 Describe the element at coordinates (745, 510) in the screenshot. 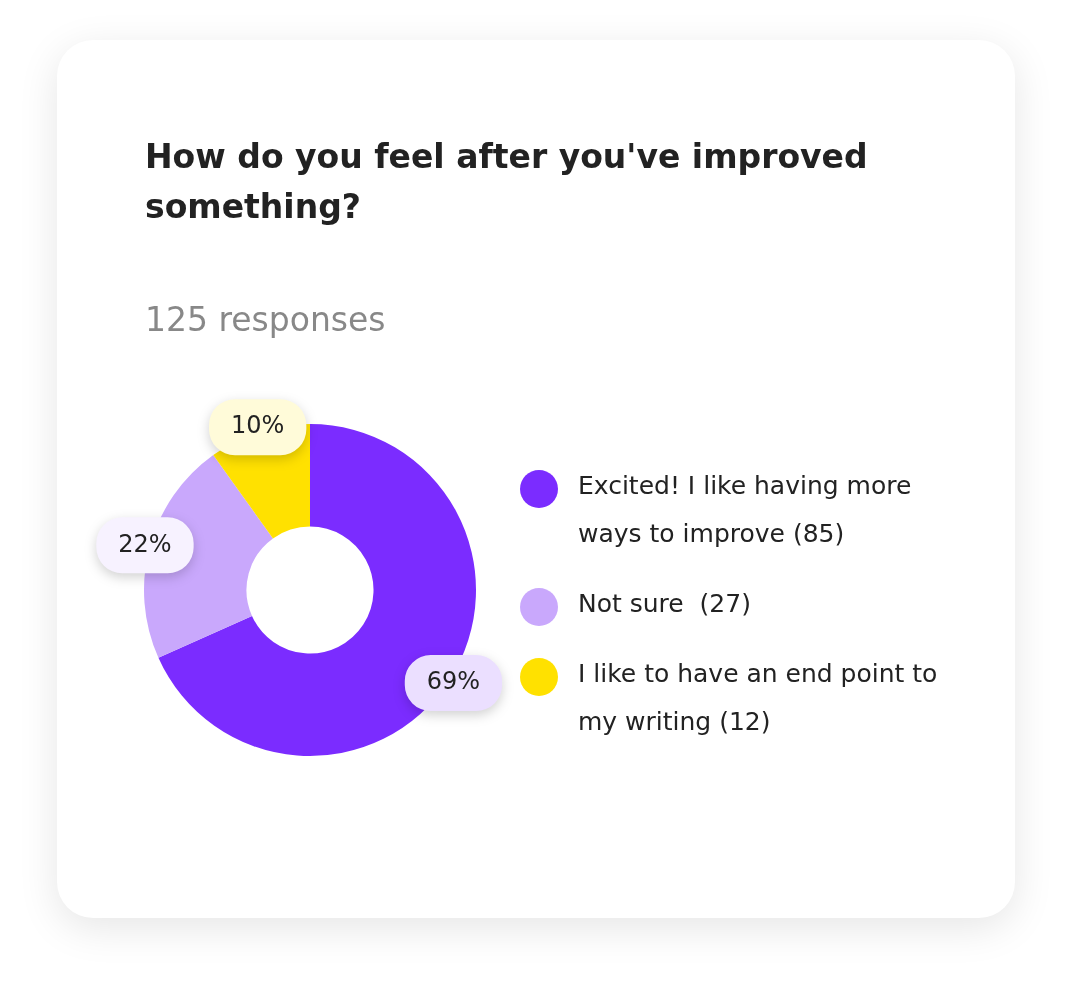

I see `legend-label: Excited! I like having more ways to improve (85)` at that location.